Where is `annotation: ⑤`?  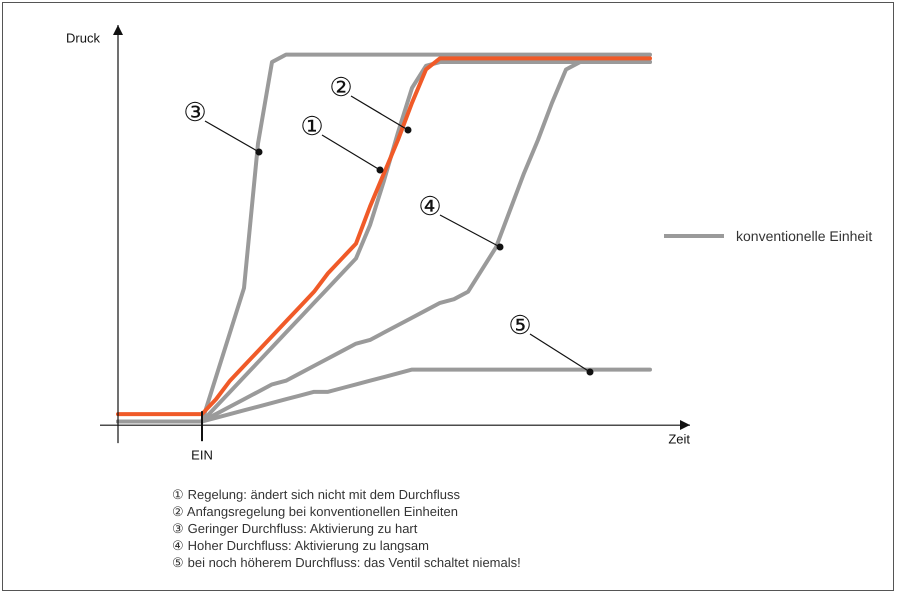
annotation: ⑤ is located at coordinates (520, 325).